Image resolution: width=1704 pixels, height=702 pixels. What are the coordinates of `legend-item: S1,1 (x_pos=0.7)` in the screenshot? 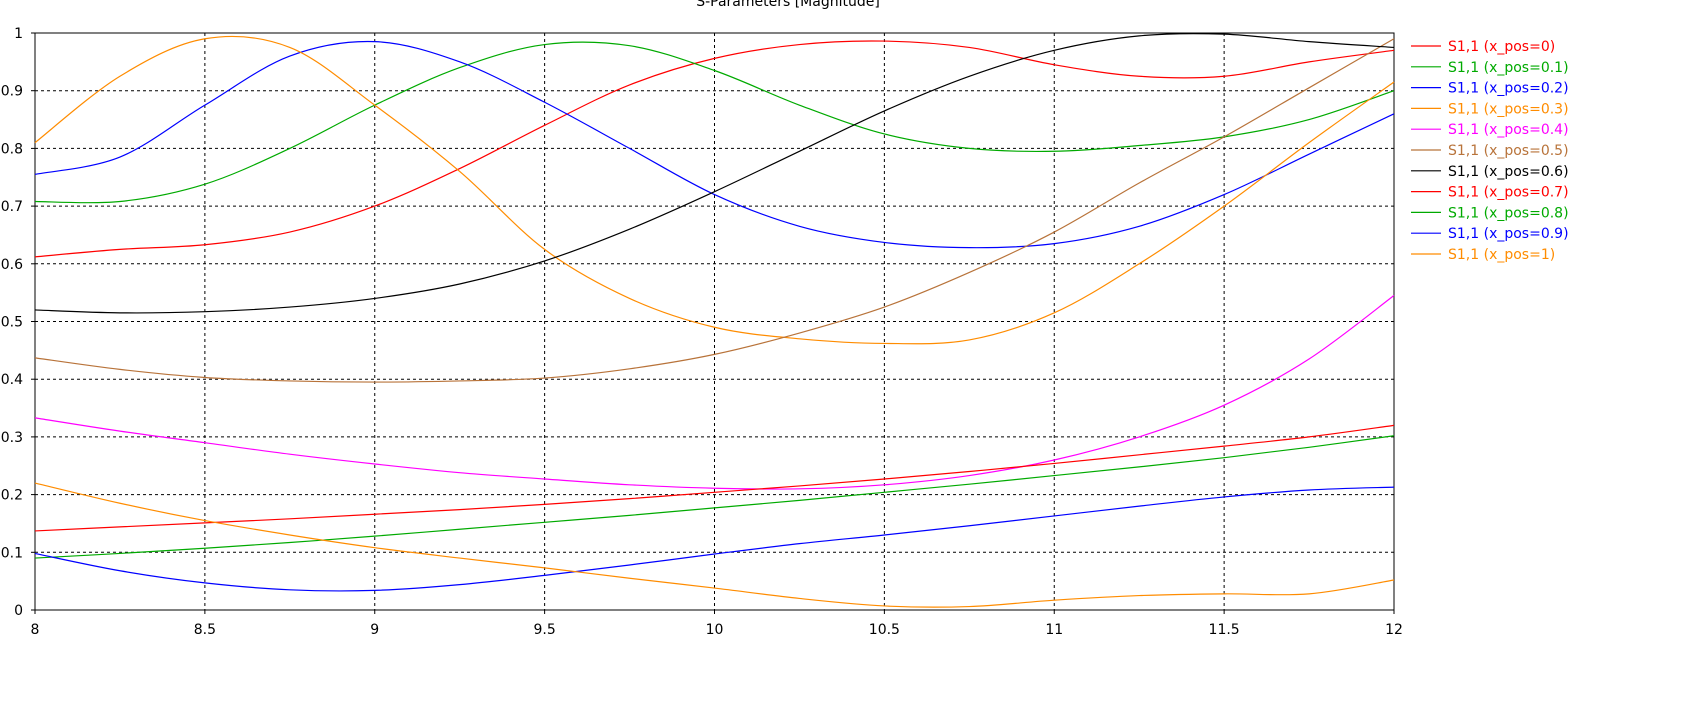 It's located at (1490, 193).